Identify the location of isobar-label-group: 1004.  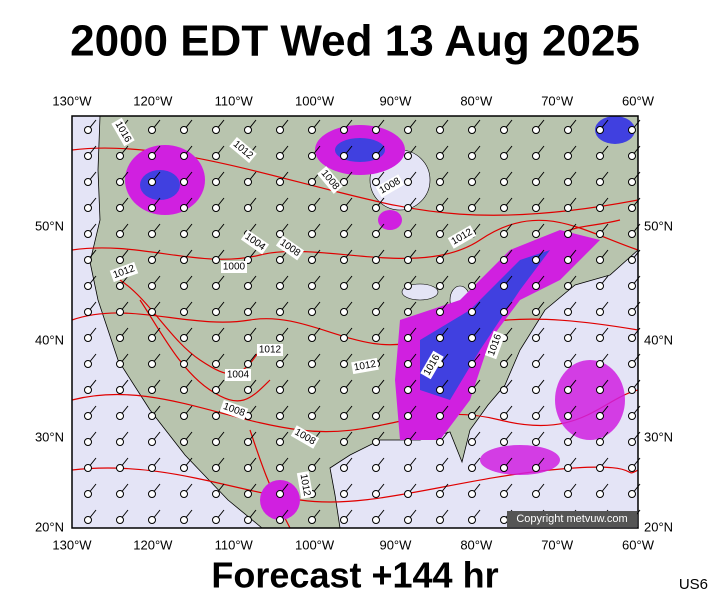
(238, 375).